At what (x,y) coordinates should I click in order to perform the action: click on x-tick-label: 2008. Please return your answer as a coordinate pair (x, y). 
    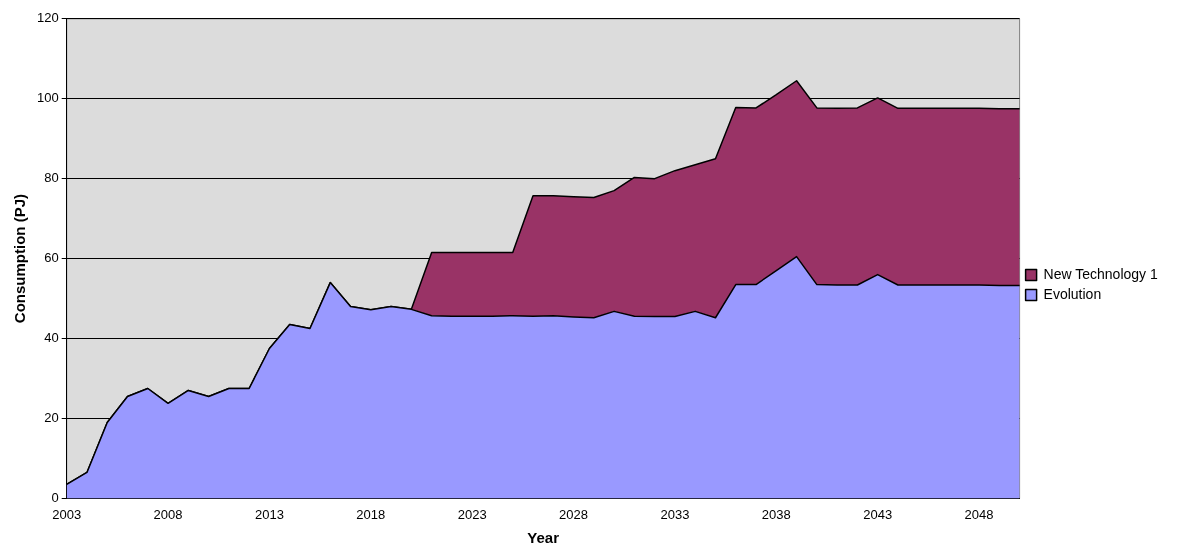
    Looking at the image, I should click on (168, 514).